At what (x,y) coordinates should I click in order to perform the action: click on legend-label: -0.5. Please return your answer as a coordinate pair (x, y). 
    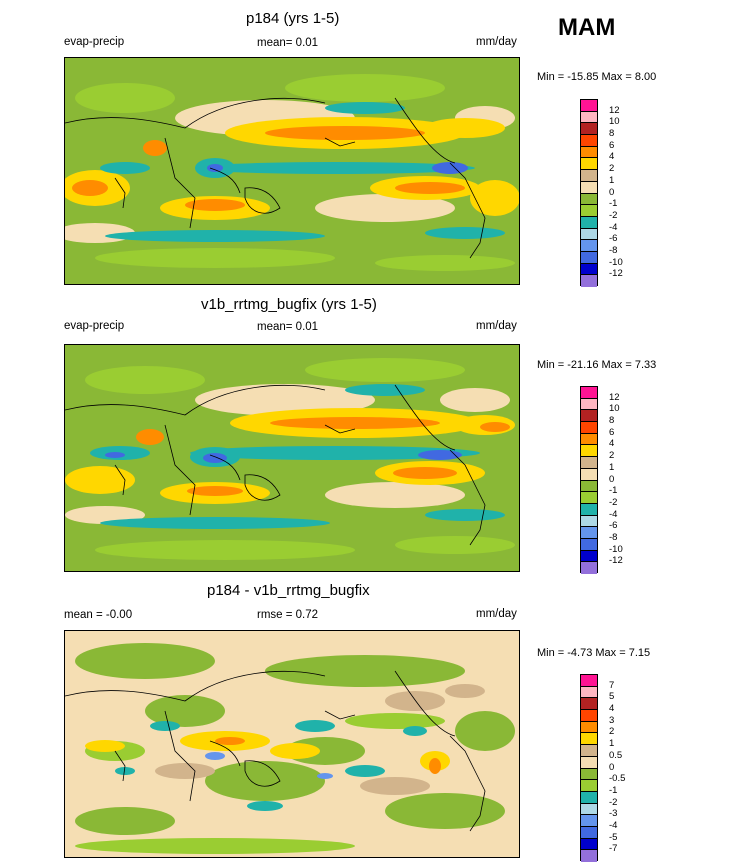
    Looking at the image, I should click on (617, 779).